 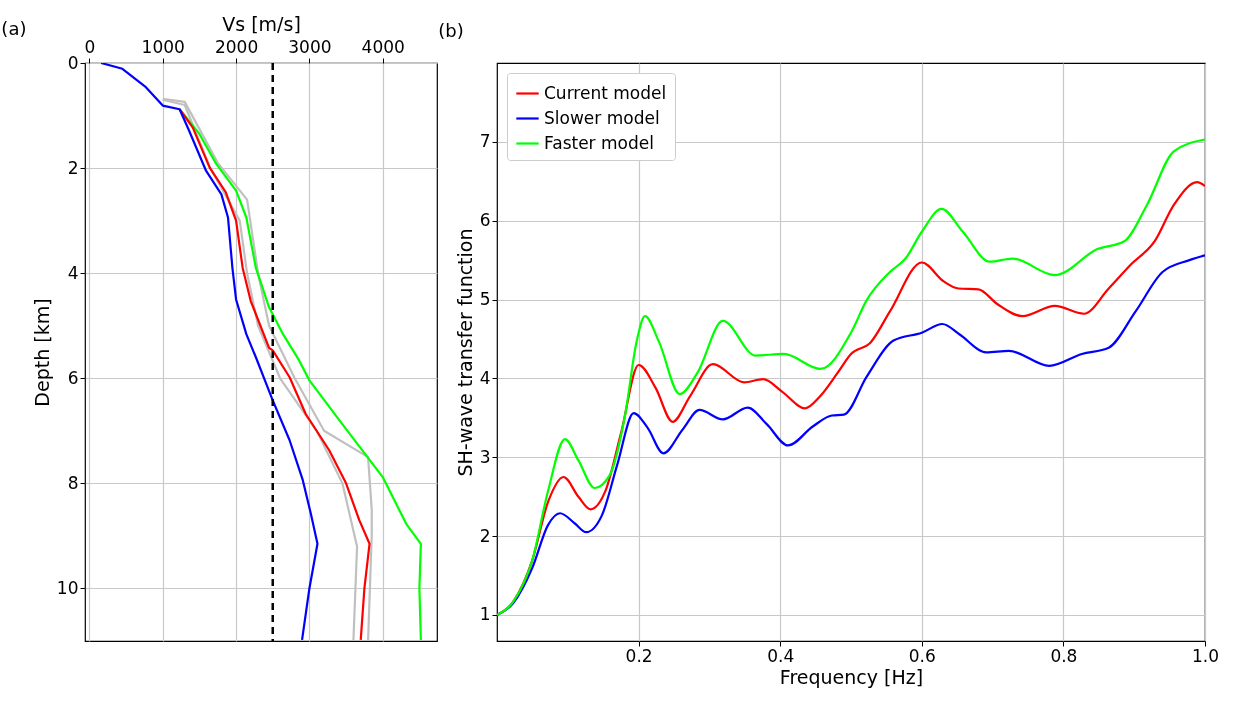 I want to click on x-axis-title: Frequency [Hz], so click(x=851, y=676).